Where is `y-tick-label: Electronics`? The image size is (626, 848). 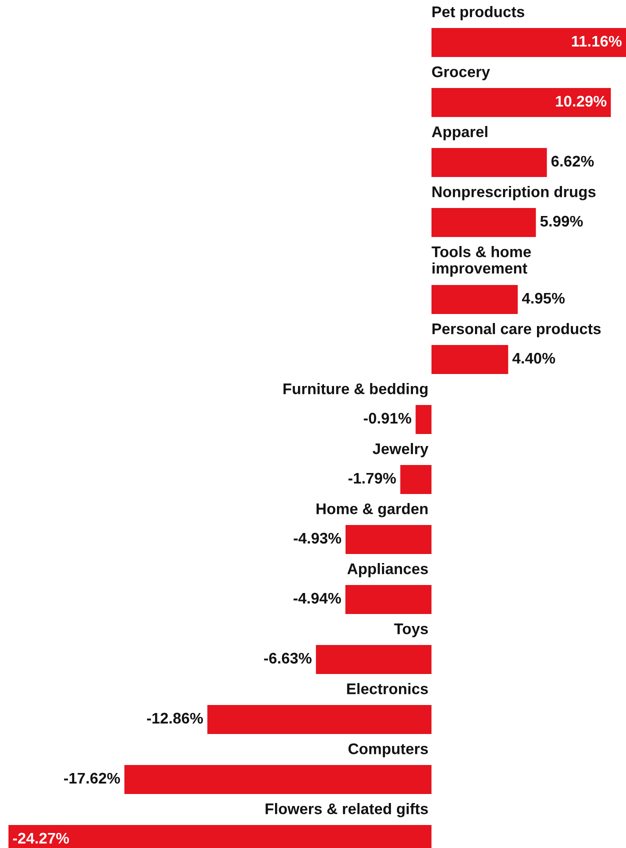 y-tick-label: Electronics is located at coordinates (387, 688).